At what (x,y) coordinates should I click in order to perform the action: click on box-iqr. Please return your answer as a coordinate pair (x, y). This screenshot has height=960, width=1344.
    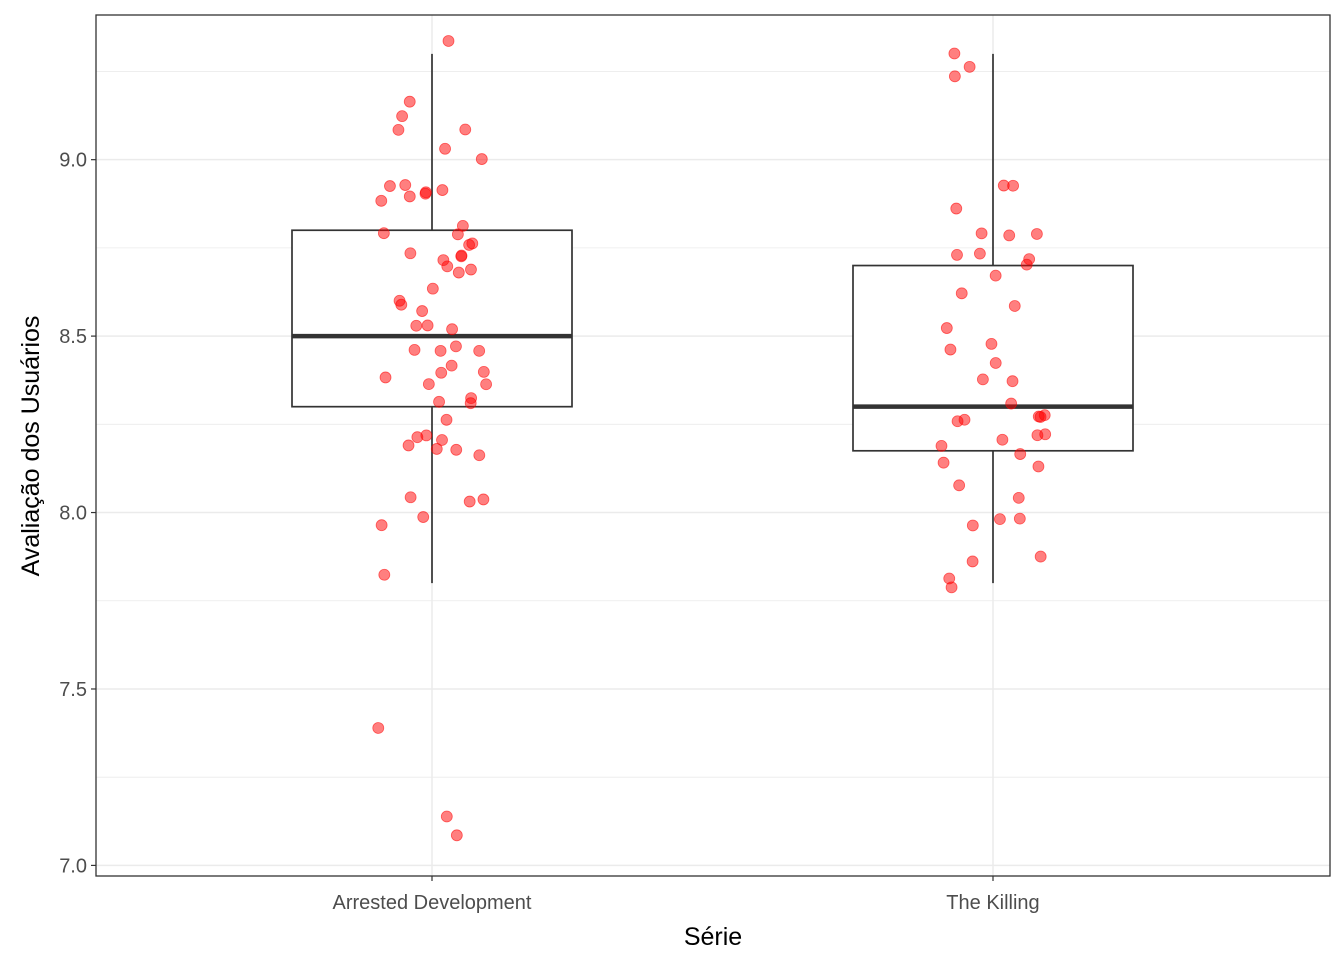
    Looking at the image, I should click on (432, 318).